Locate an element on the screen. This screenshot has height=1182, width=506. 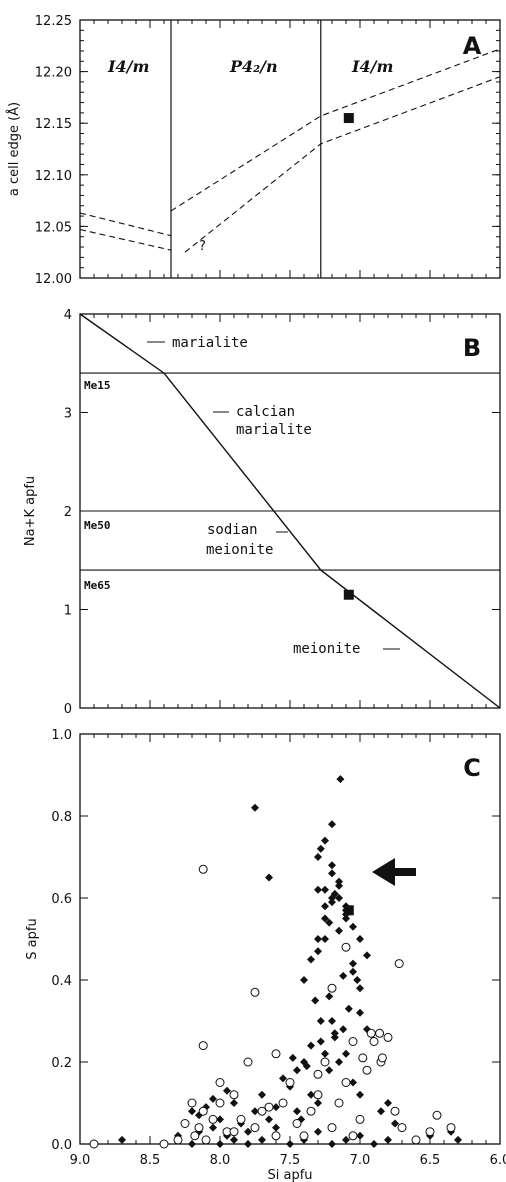
composition-label-me65: Me65 is located at coordinates (97, 585).